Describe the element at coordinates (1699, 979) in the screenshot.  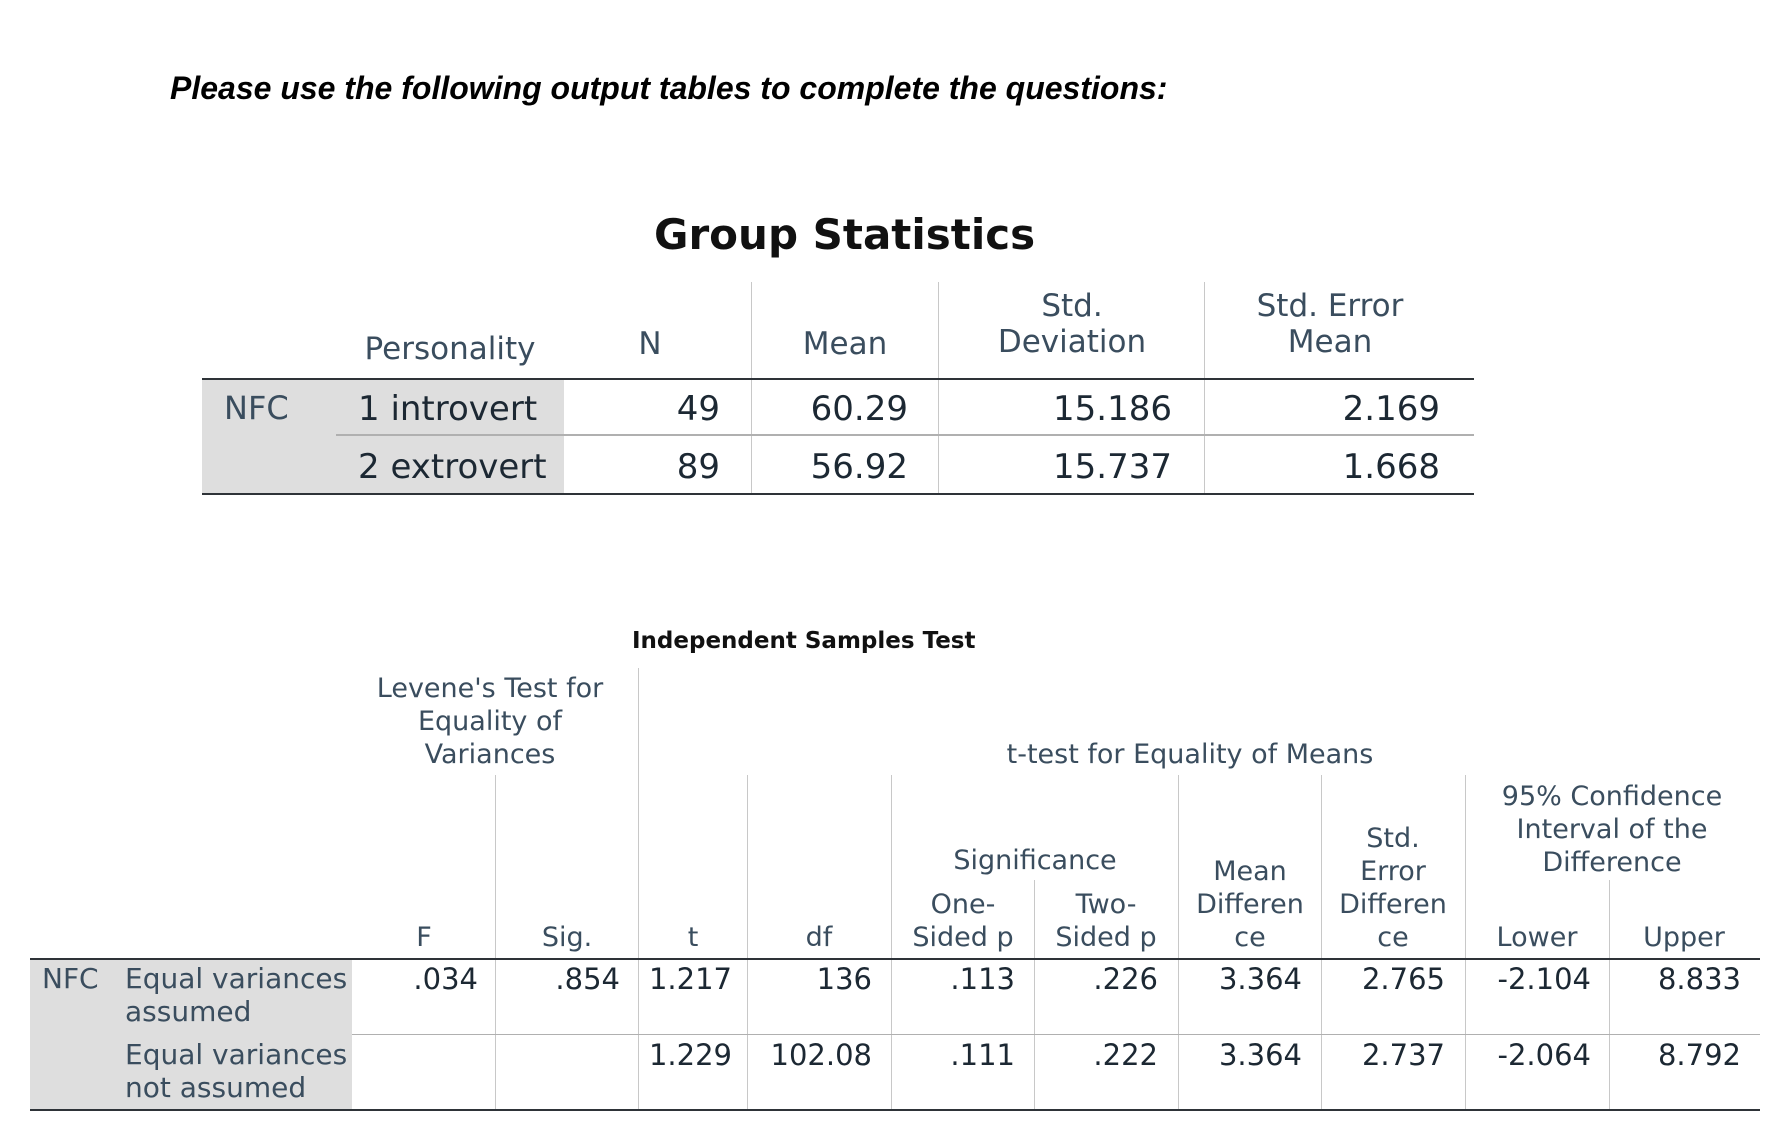
I see `ci-upper-value: 8.833` at that location.